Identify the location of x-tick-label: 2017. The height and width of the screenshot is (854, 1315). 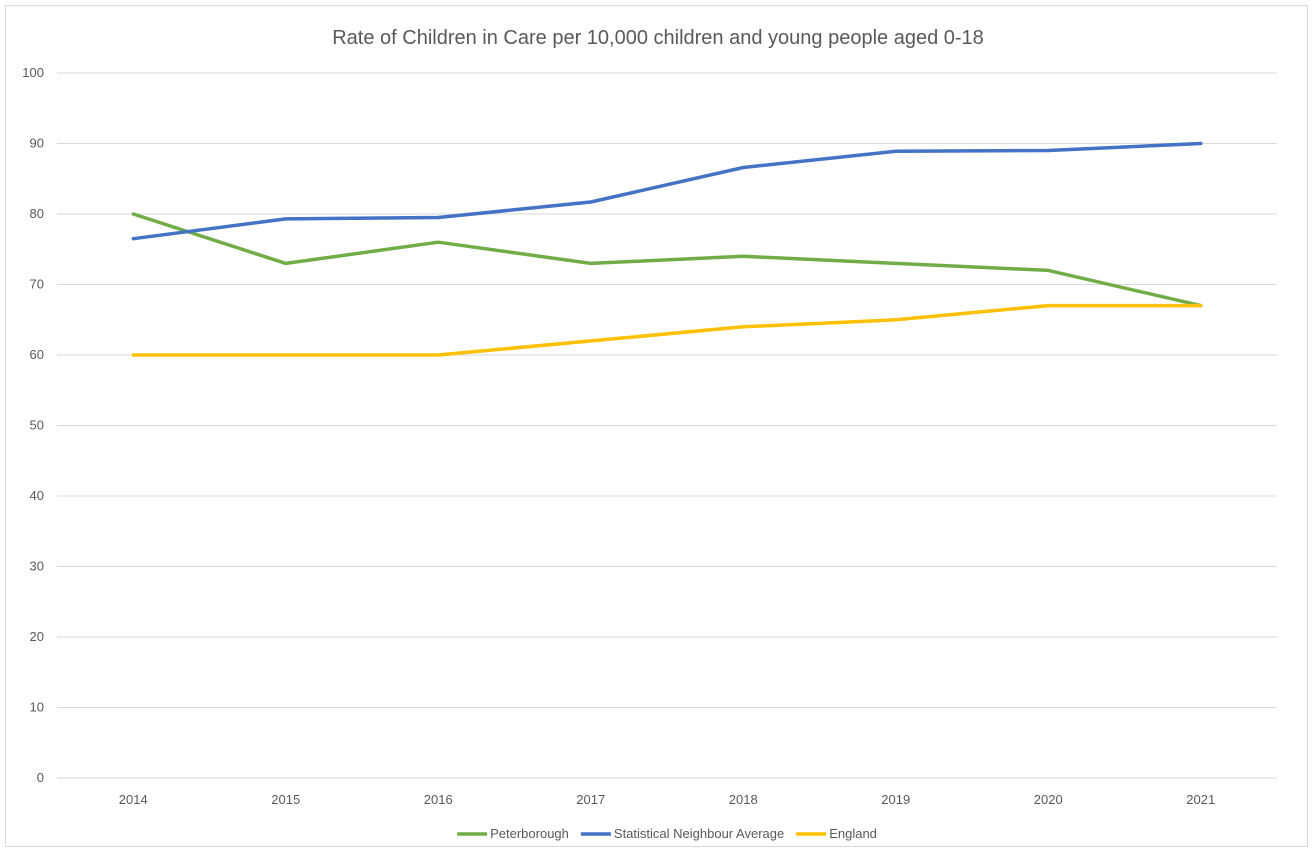
(590, 799).